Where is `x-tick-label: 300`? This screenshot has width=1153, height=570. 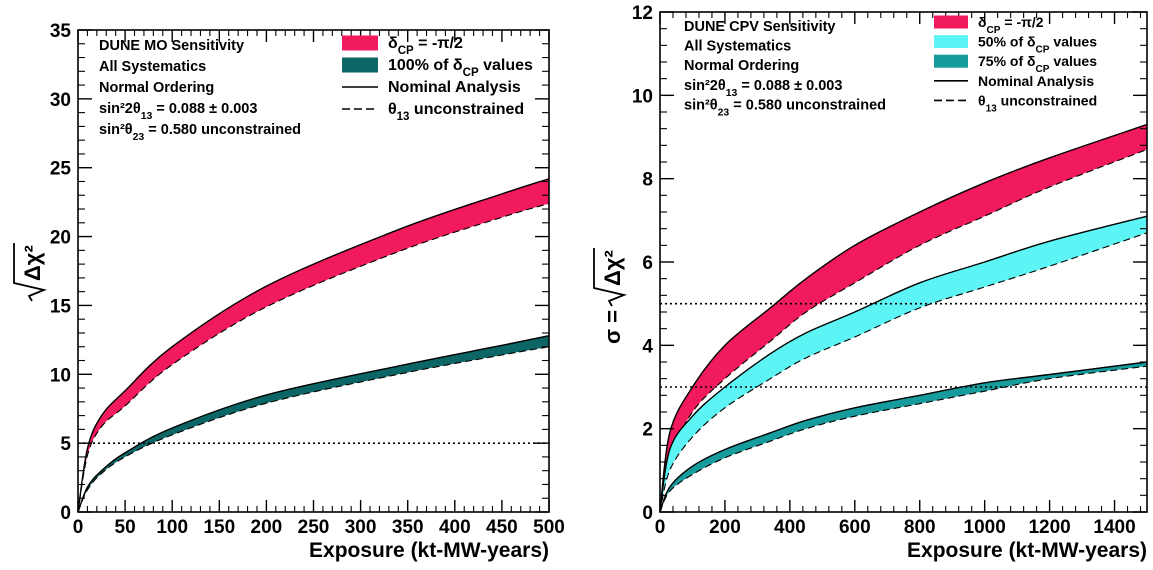 x-tick-label: 300 is located at coordinates (361, 527).